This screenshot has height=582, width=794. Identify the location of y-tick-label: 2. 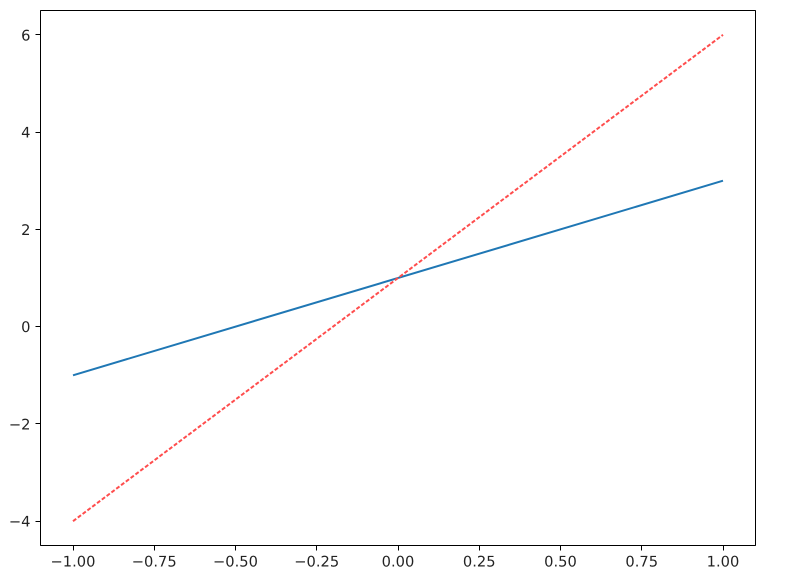
(26, 230).